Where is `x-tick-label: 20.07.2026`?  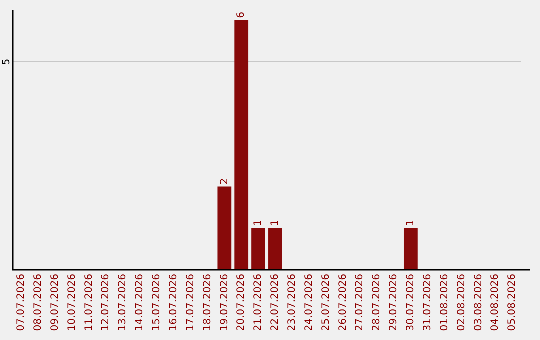
x-tick-label: 20.07.2026 is located at coordinates (242, 303).